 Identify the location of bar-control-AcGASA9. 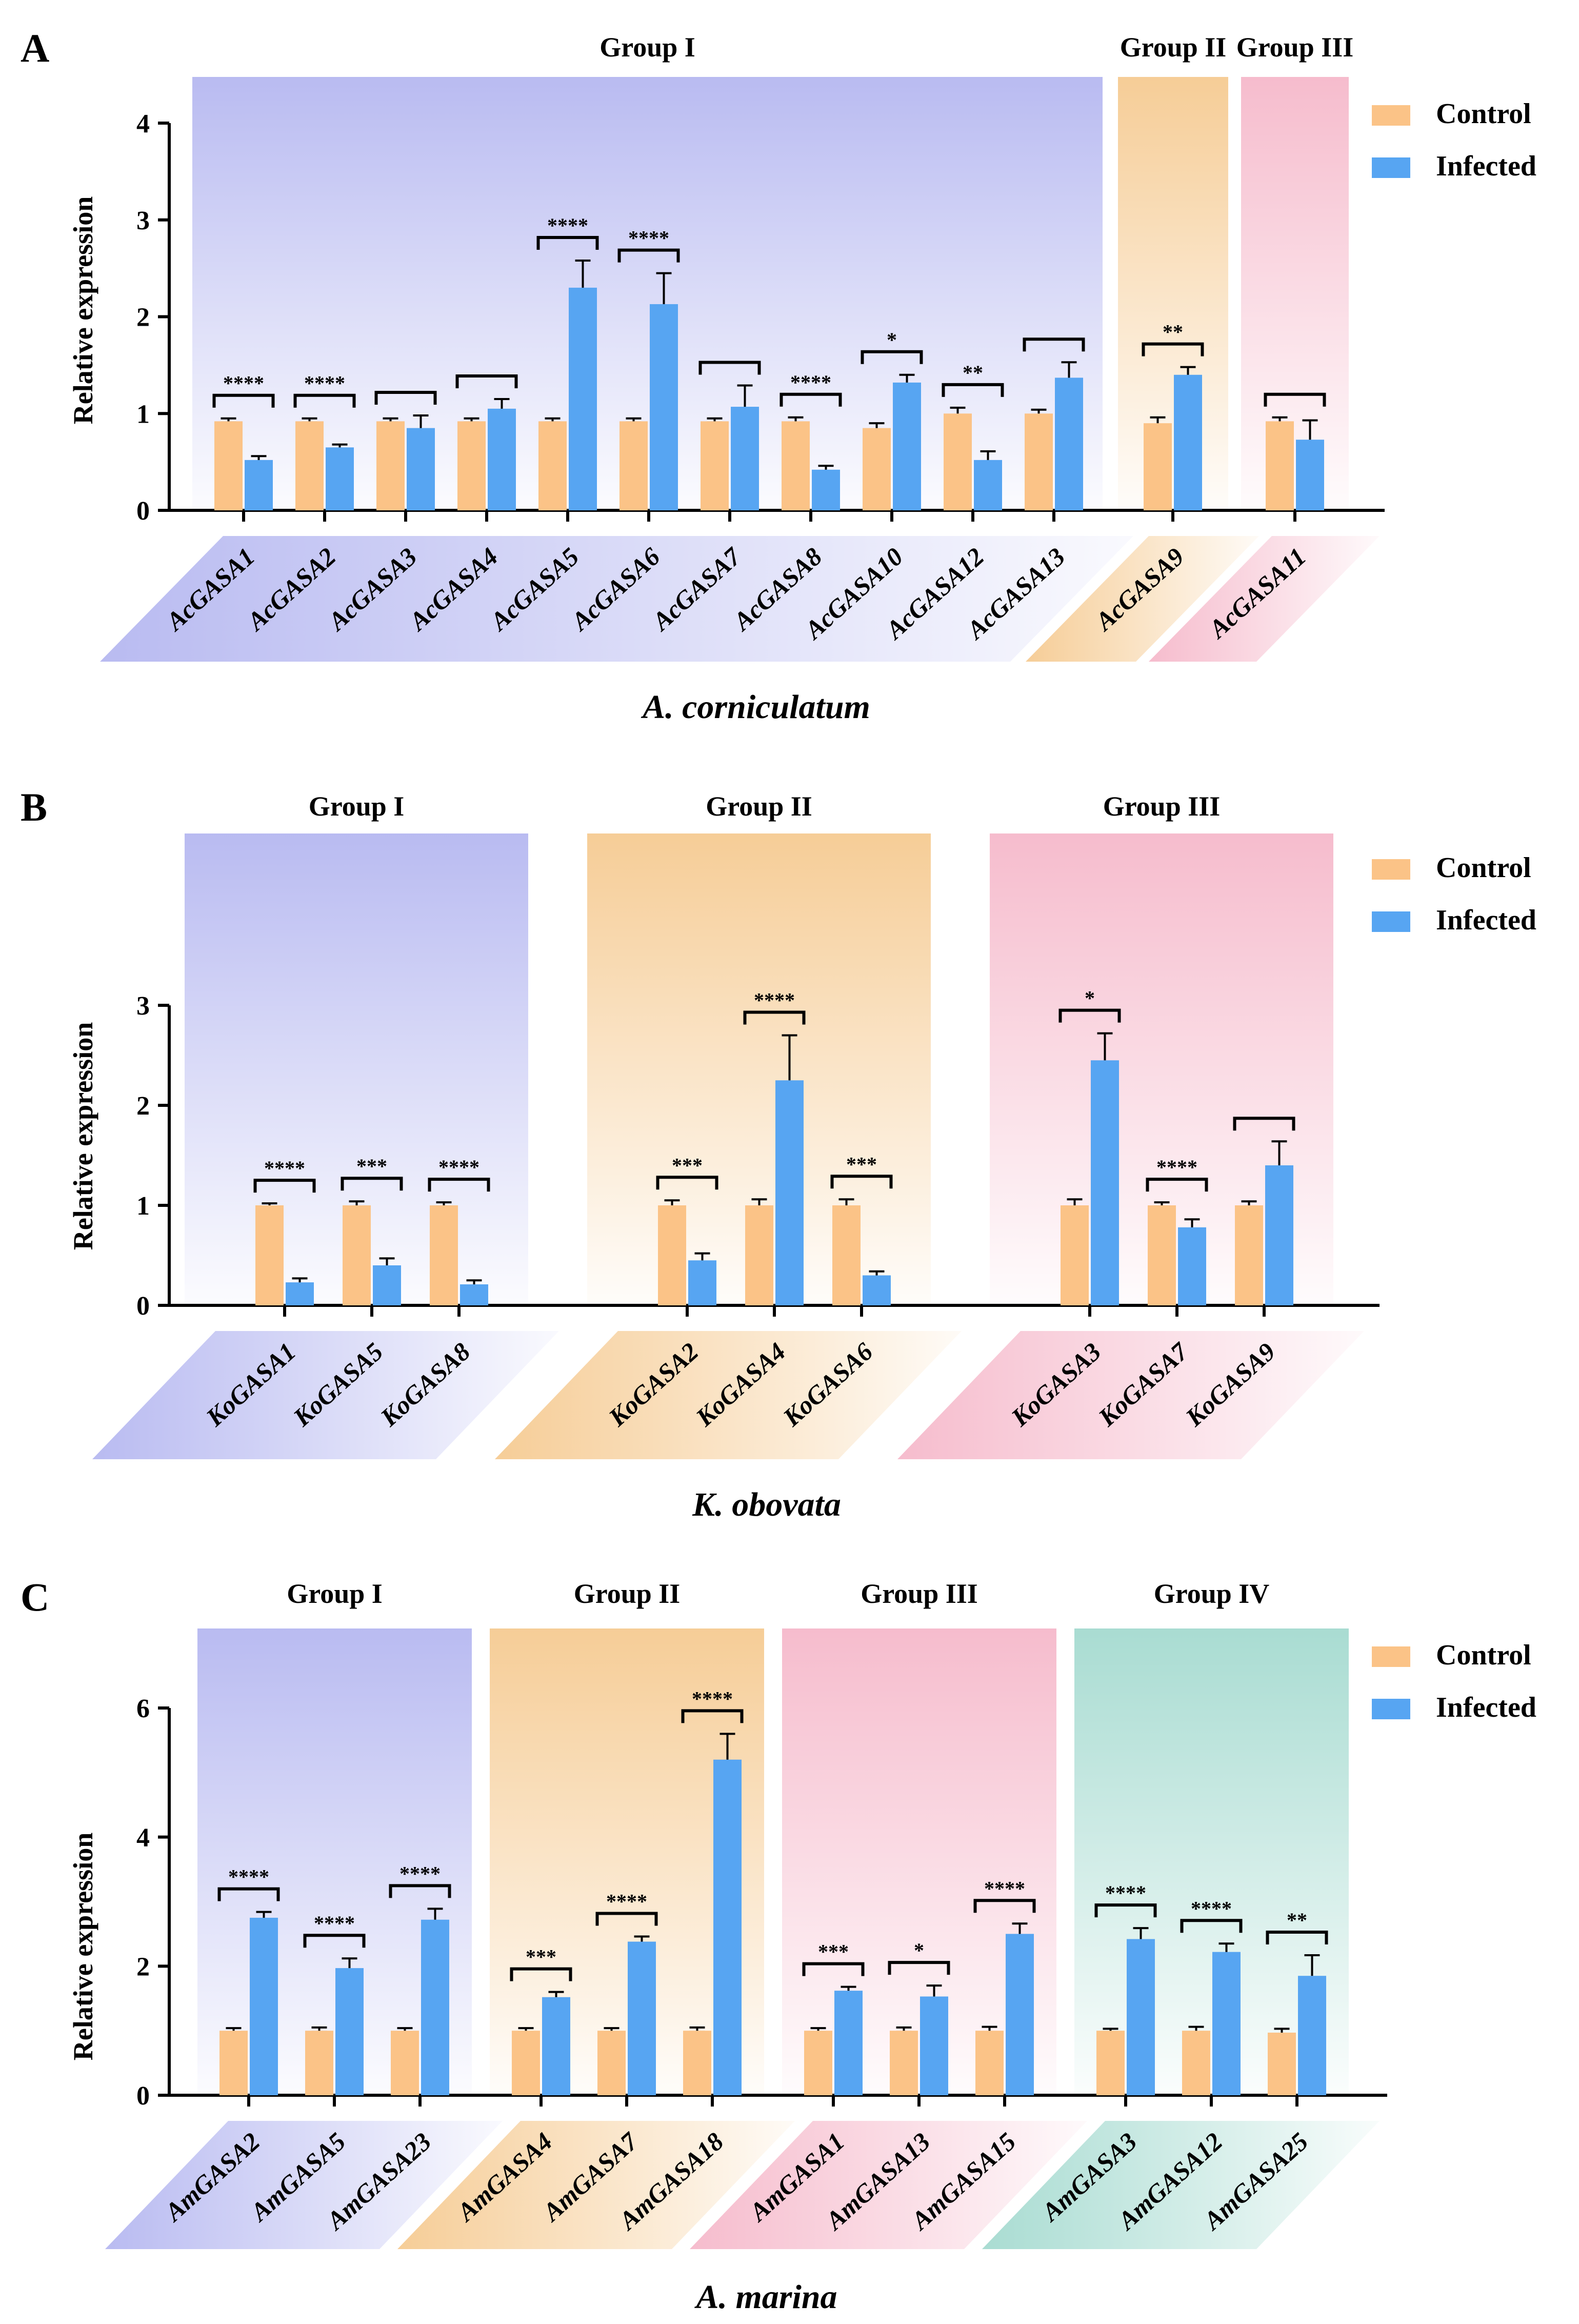
(1158, 466).